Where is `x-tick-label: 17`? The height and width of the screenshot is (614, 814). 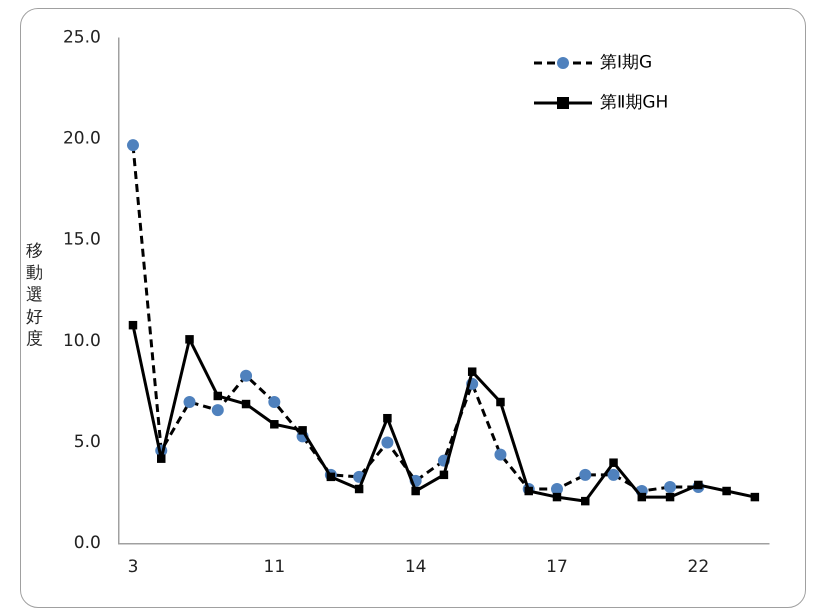 x-tick-label: 17 is located at coordinates (557, 567).